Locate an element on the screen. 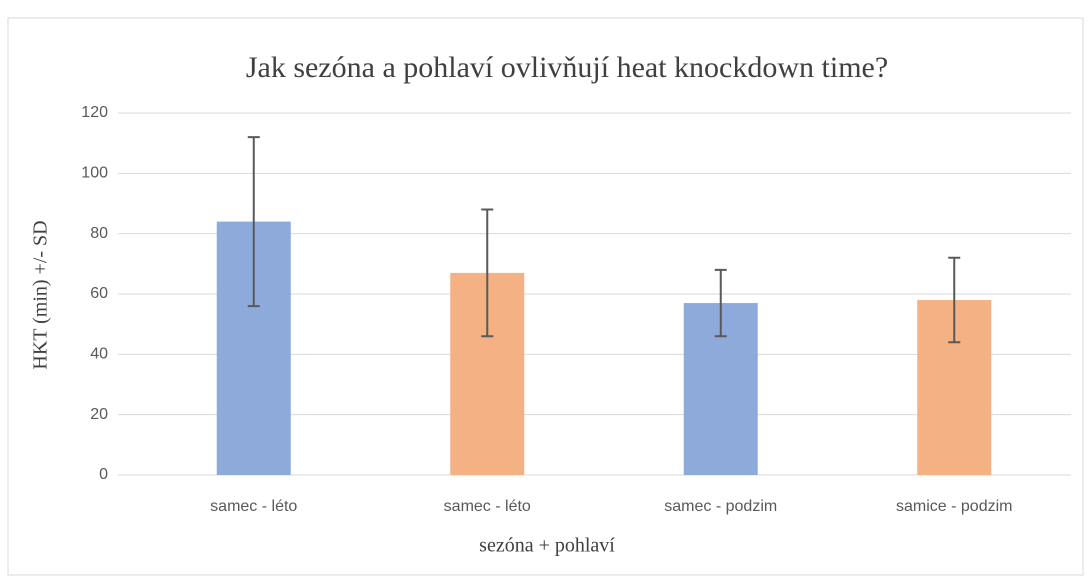 The height and width of the screenshot is (583, 1091). y-axis-label: HKT (min) +/- SD is located at coordinates (41, 294).